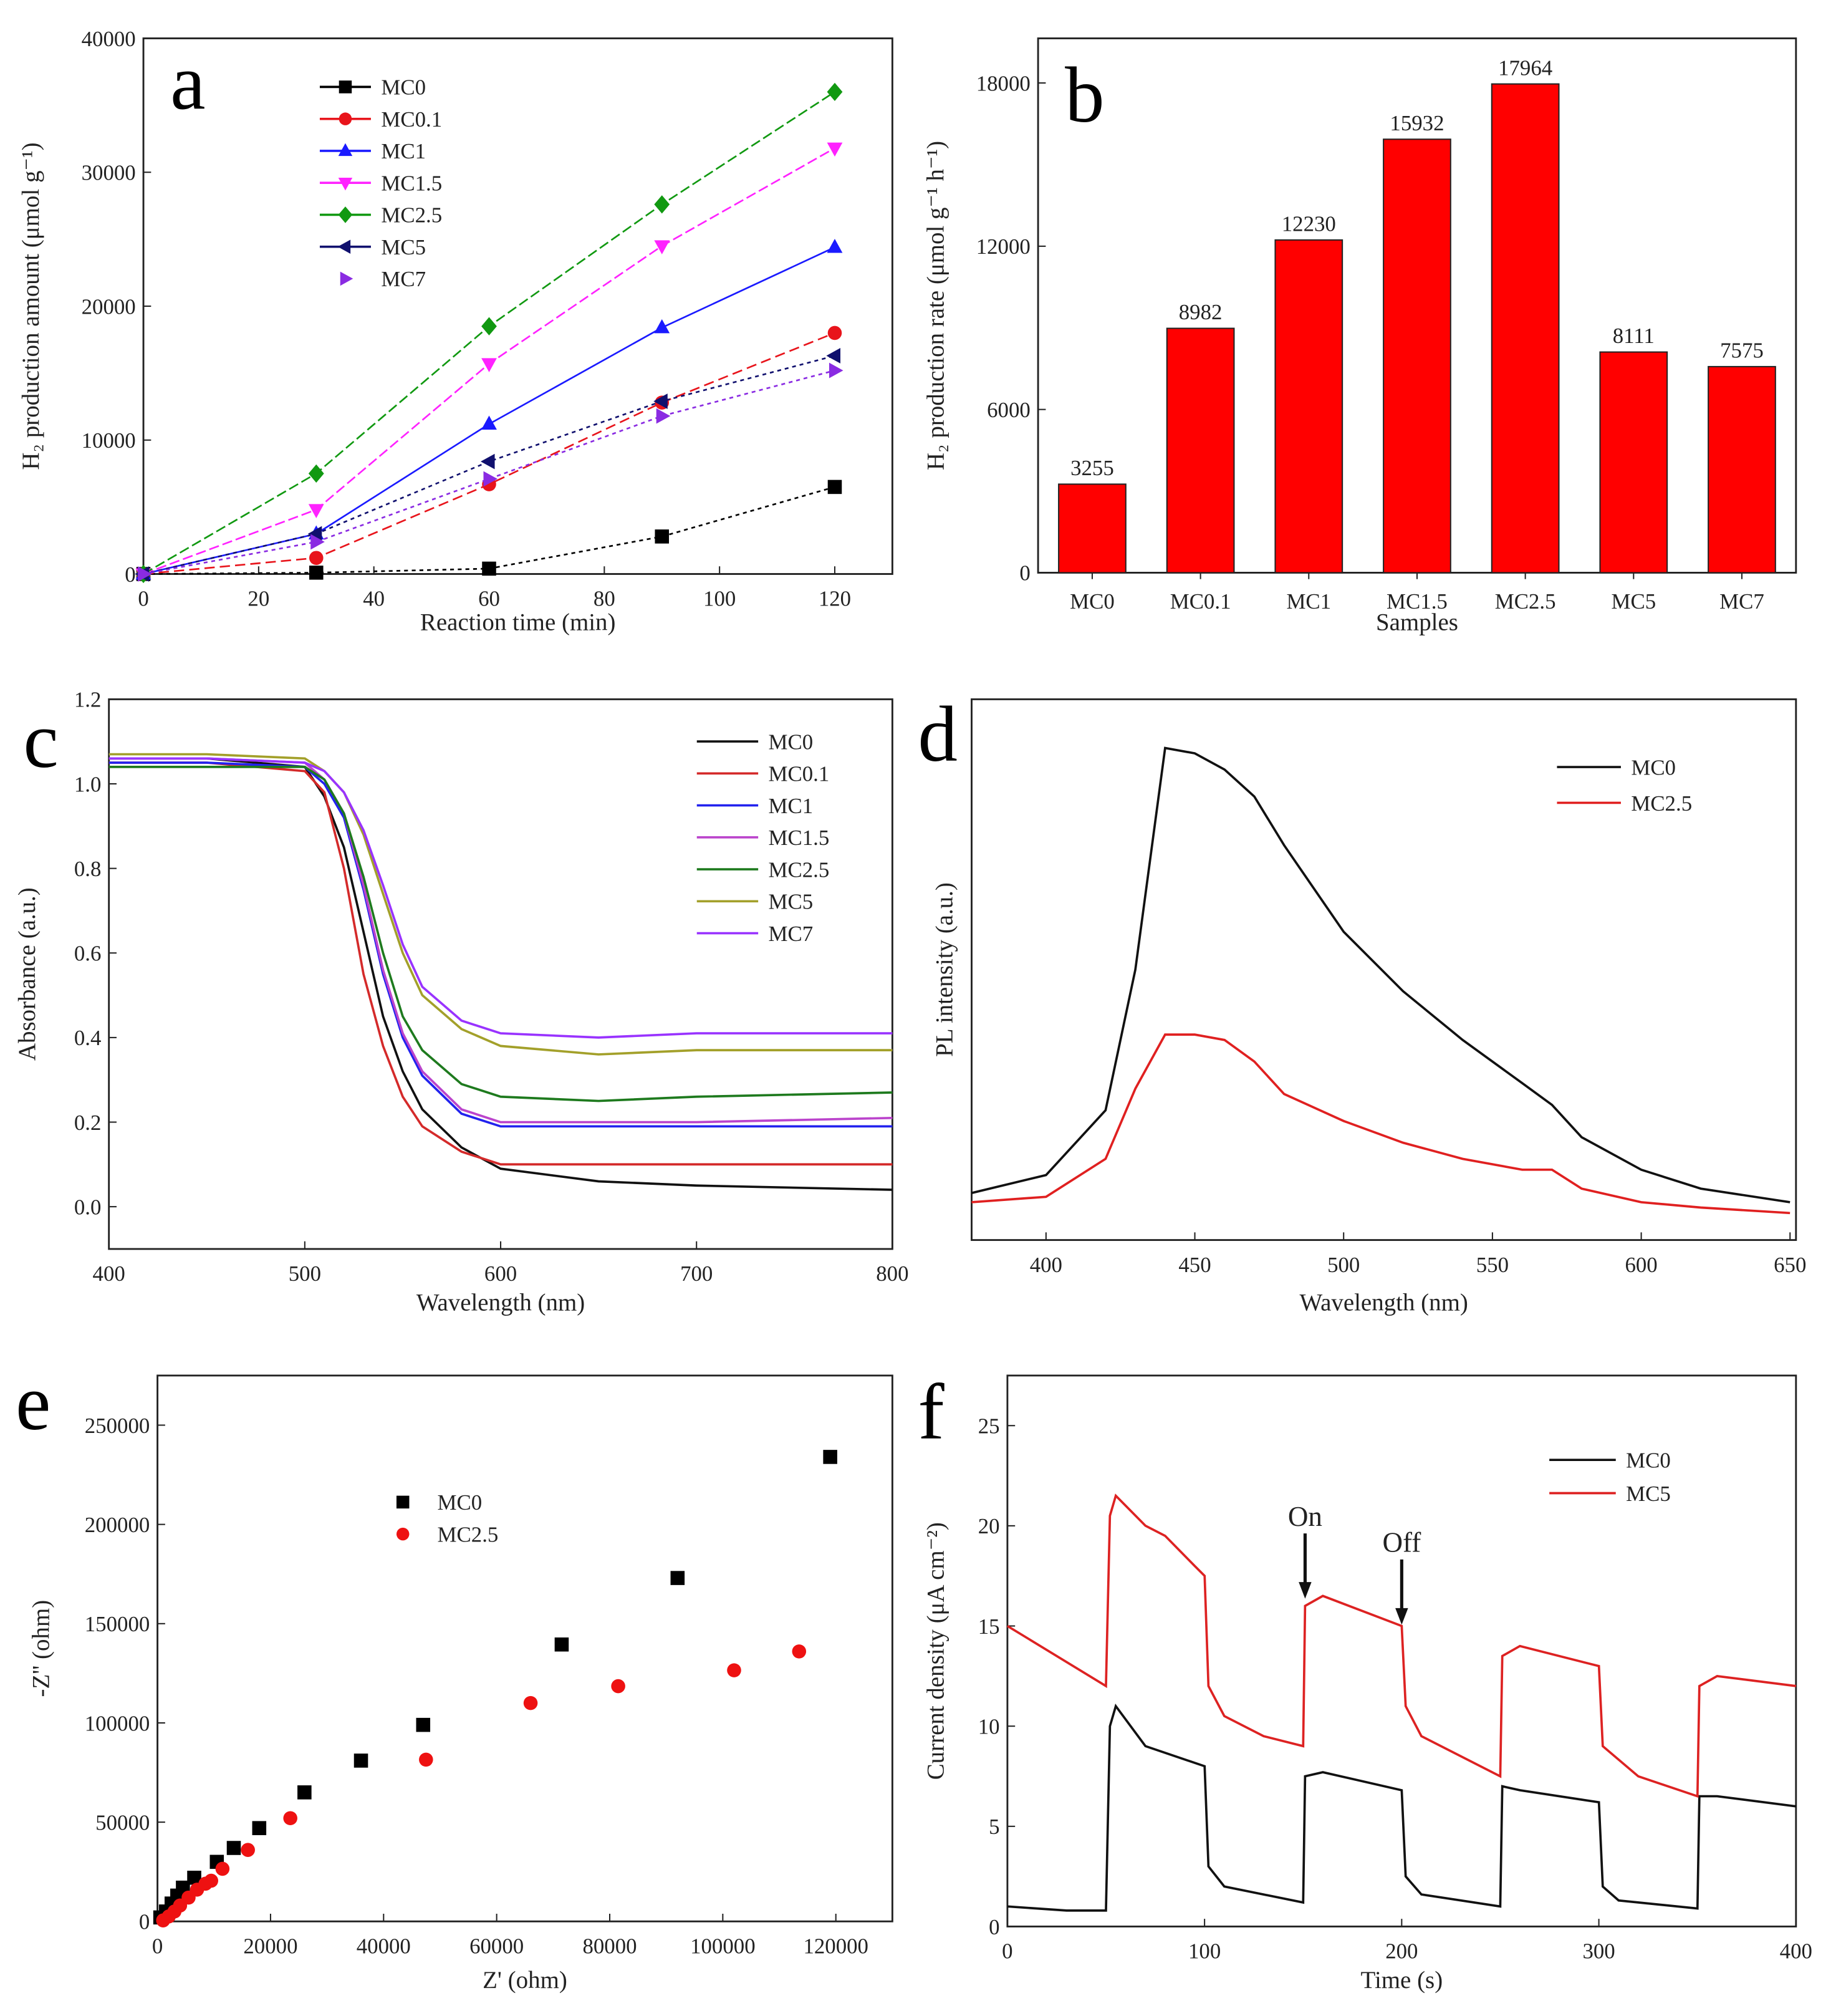  I want to click on x-tick-label: 20000, so click(270, 1946).